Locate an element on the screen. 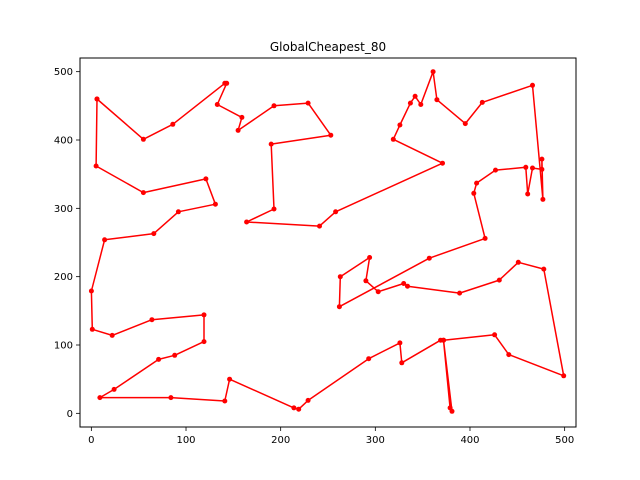 This screenshot has width=640, height=480. chart-title: GlobalCheapest_80 is located at coordinates (328, 47).